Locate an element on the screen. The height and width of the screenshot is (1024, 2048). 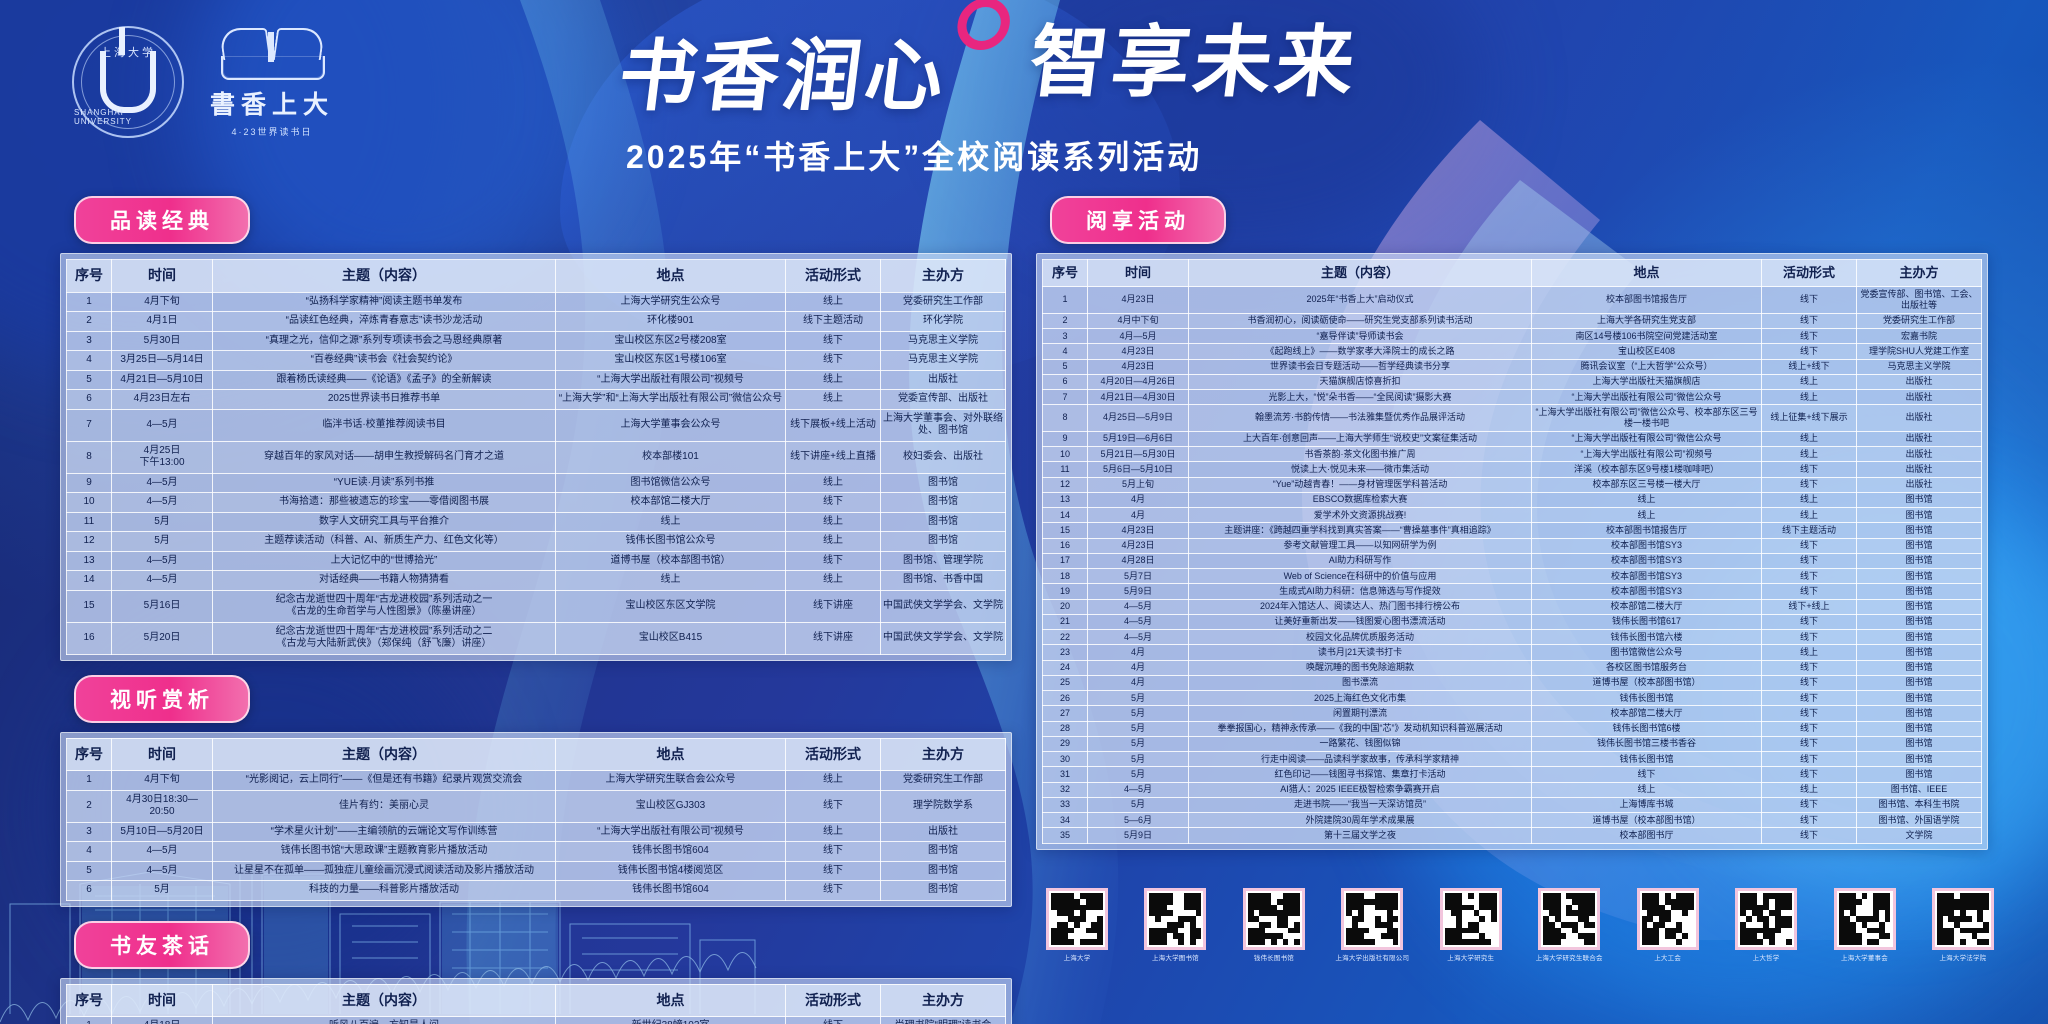
qr-code-label: 钱伟长图书馆 is located at coordinates (1273, 958).